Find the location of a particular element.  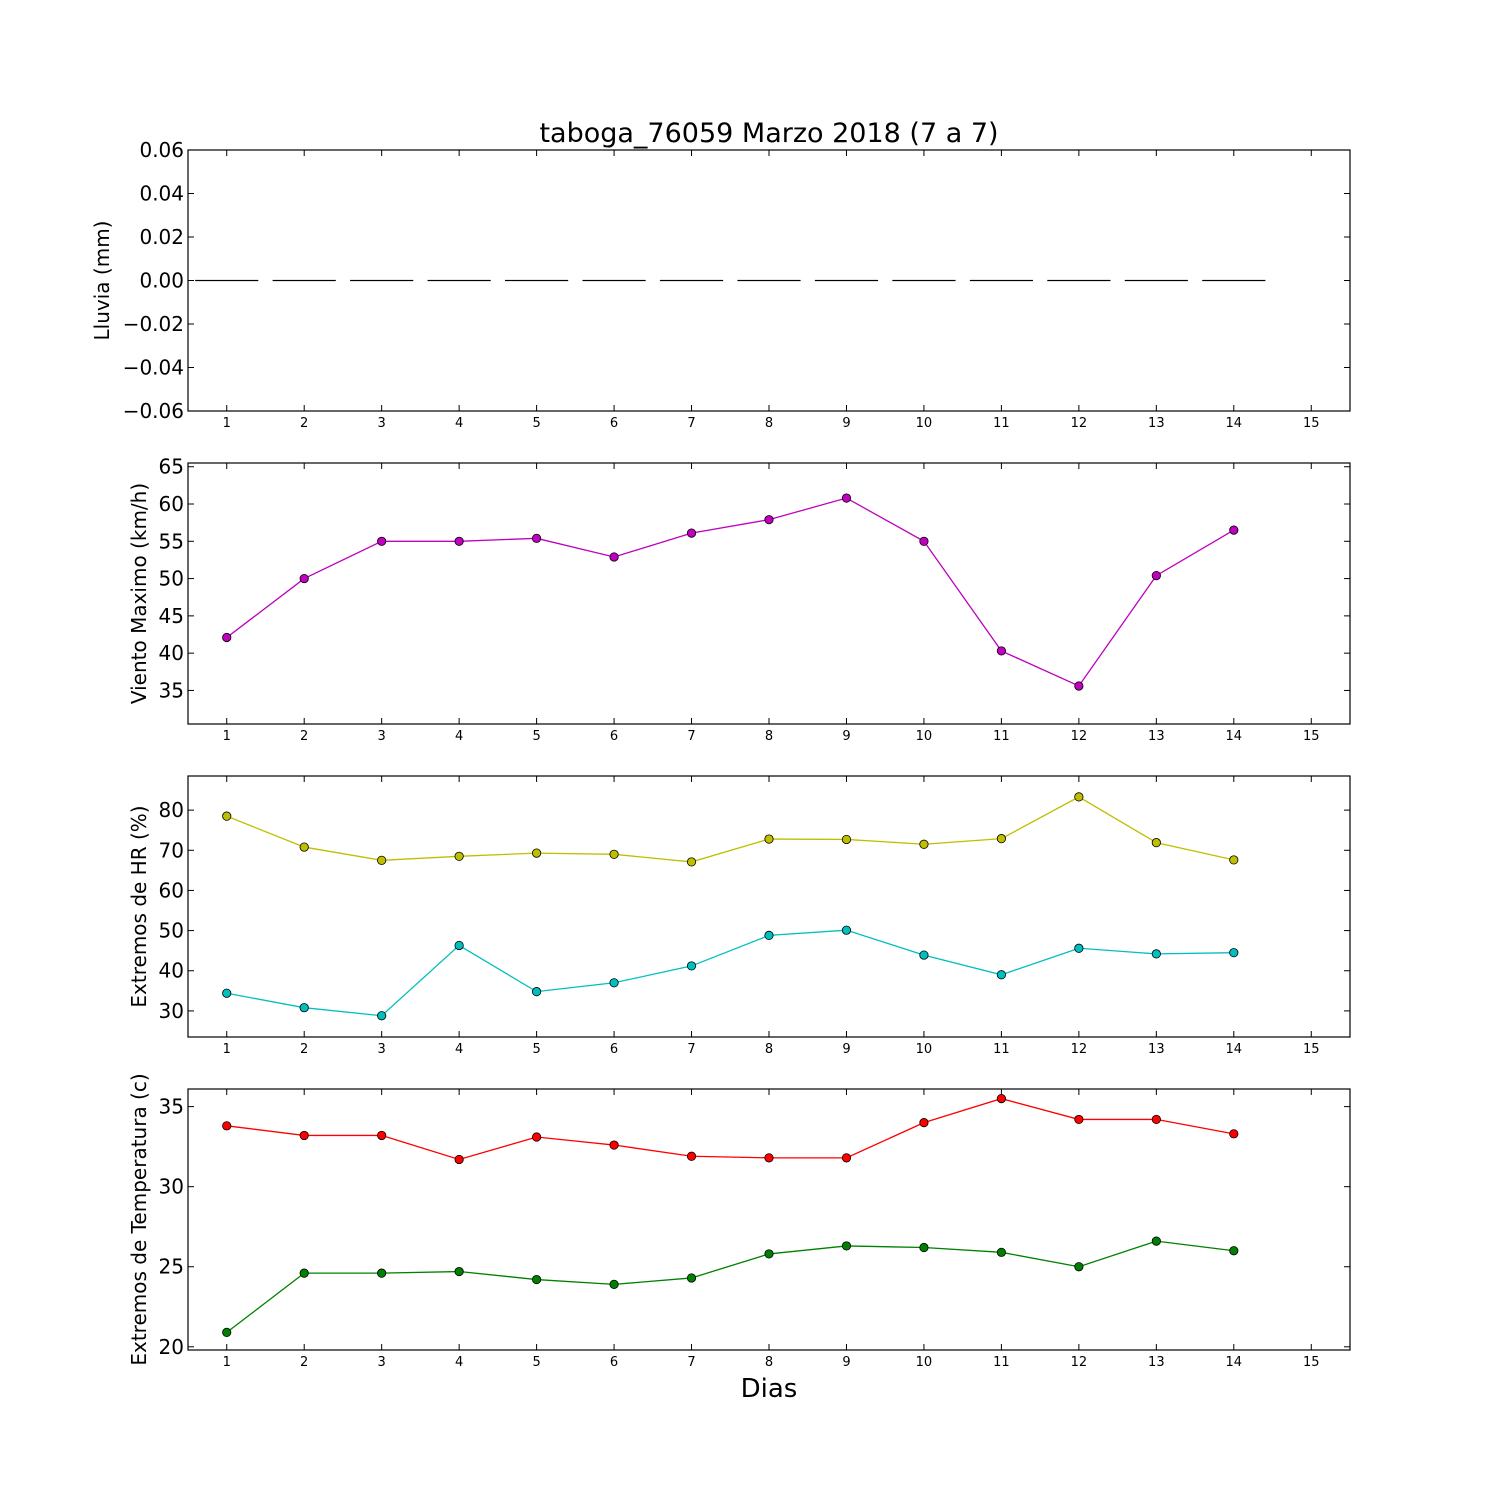

y-axis-label: Extremos de HR (%) is located at coordinates (139, 906).